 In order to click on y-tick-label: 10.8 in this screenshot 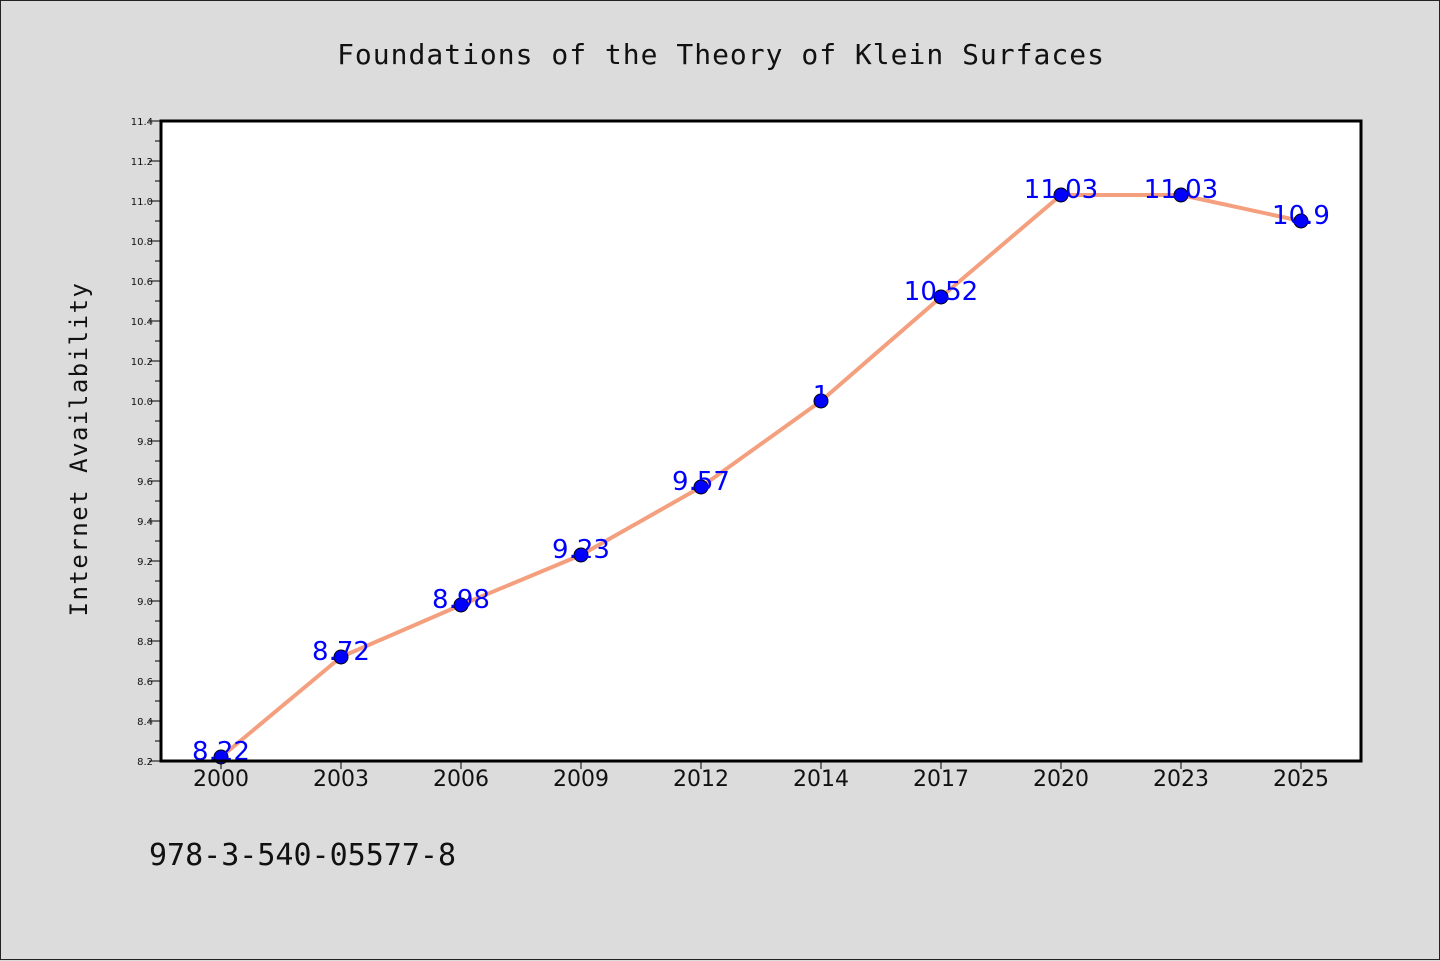, I will do `click(142, 242)`.